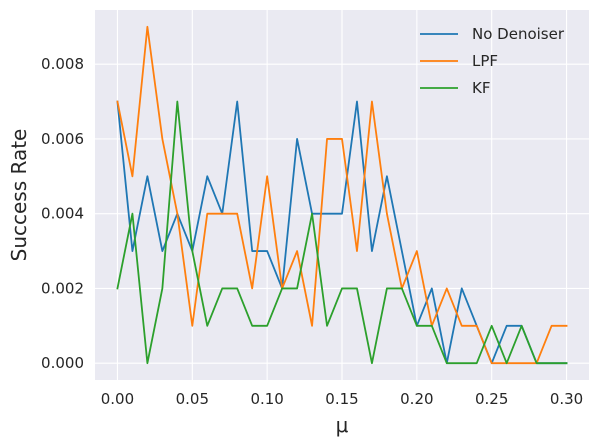 The image size is (599, 445). What do you see at coordinates (485, 61) in the screenshot?
I see `legend-label: LPF` at bounding box center [485, 61].